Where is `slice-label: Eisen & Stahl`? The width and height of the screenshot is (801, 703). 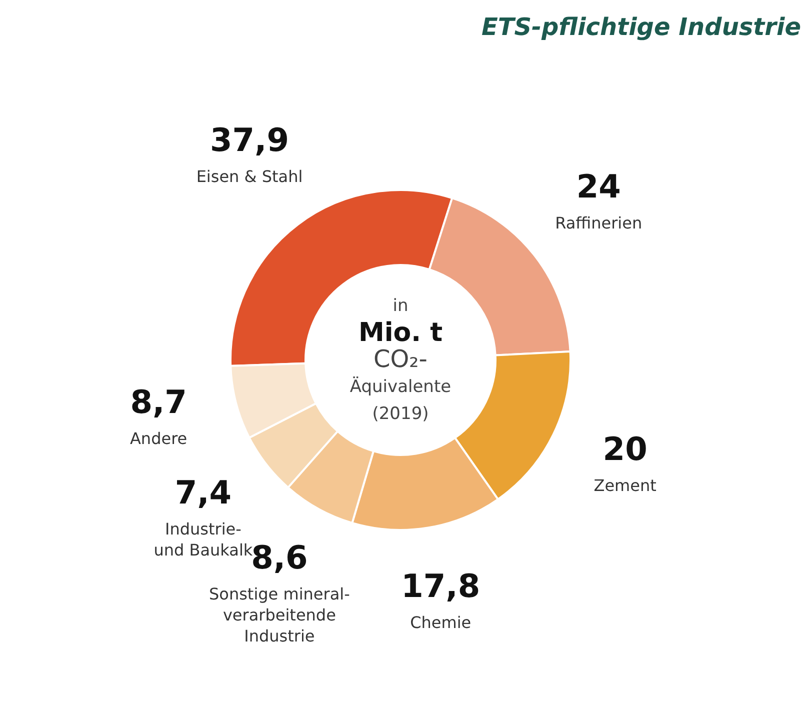 slice-label: Eisen & Stahl is located at coordinates (249, 176).